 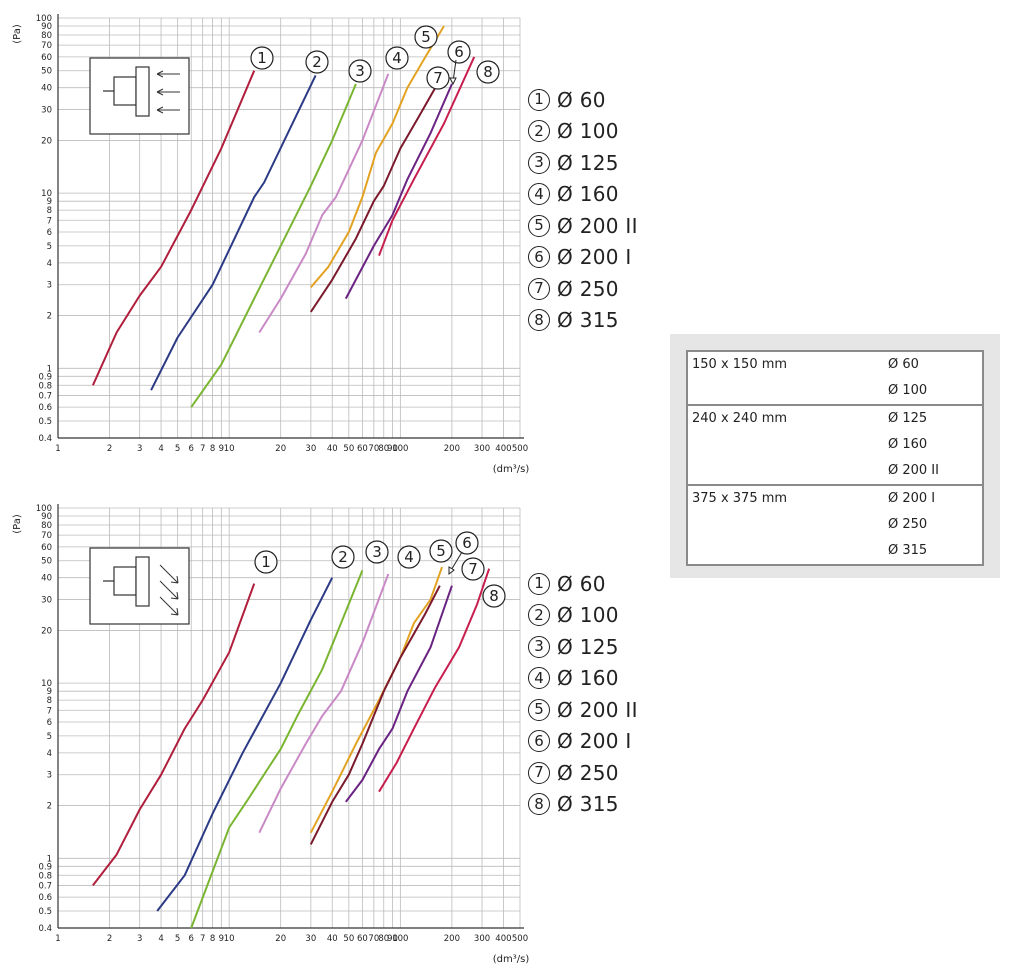 I want to click on x-tick-label: 80, so click(x=383, y=449).